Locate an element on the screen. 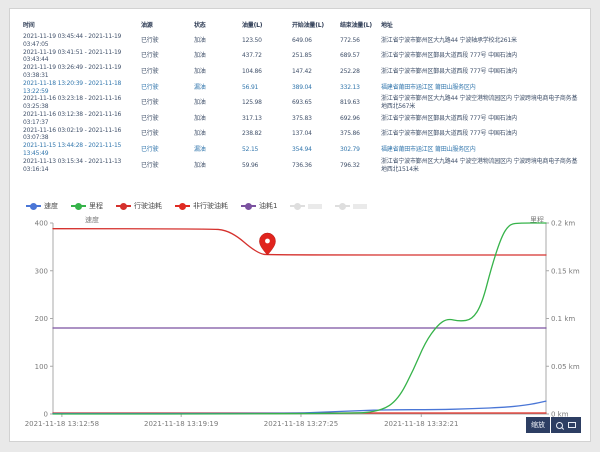 The image size is (600, 452). cell-addr: 浙江省宁波市鄞州区鄞县大道西段 777号 中国石油内 is located at coordinates (449, 56).